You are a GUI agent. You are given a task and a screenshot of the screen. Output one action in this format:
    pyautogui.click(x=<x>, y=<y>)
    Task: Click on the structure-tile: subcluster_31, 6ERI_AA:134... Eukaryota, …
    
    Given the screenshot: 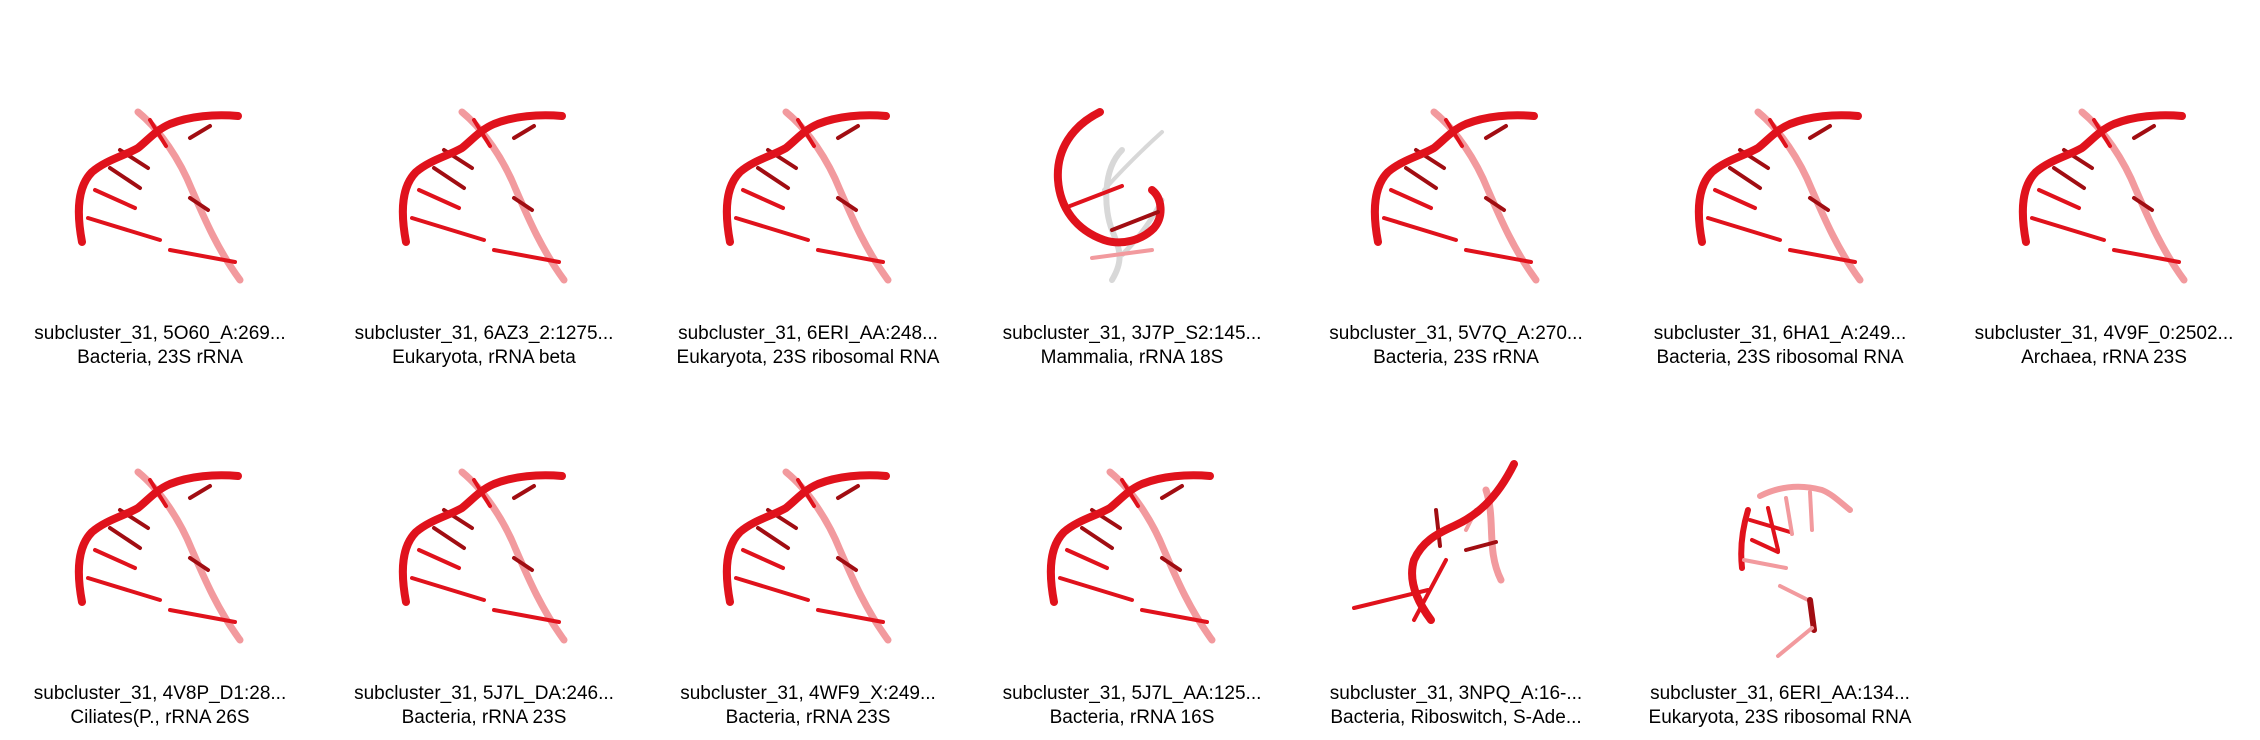 What is the action you would take?
    pyautogui.click(x=1780, y=544)
    